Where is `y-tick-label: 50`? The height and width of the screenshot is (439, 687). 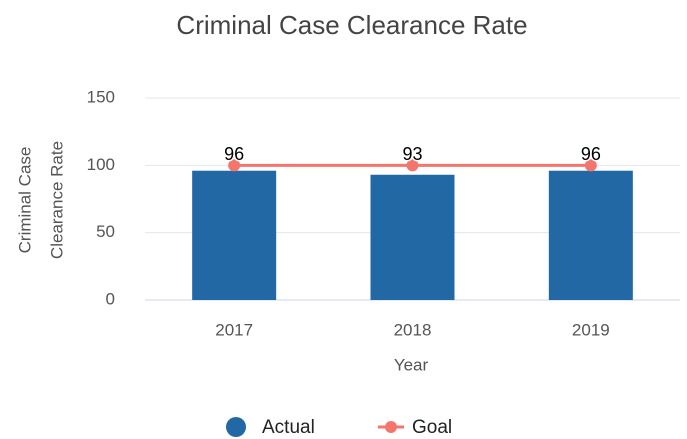
y-tick-label: 50 is located at coordinates (105, 231).